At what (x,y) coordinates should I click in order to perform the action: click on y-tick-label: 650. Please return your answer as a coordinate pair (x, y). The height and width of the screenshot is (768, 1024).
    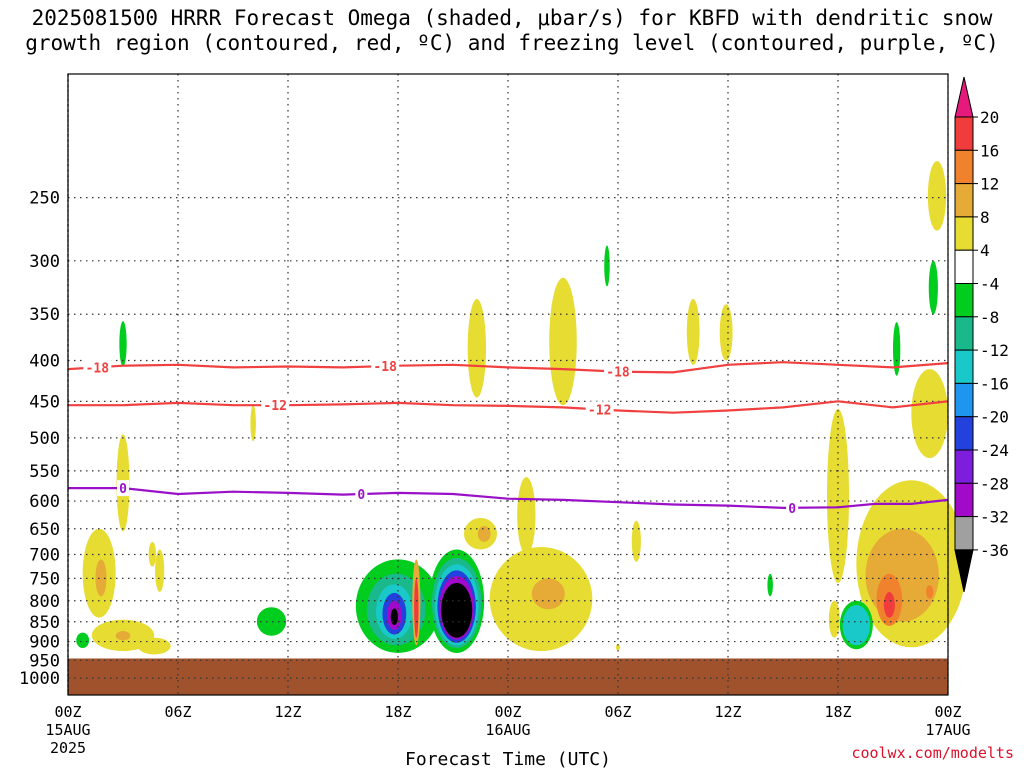
    Looking at the image, I should click on (44, 530).